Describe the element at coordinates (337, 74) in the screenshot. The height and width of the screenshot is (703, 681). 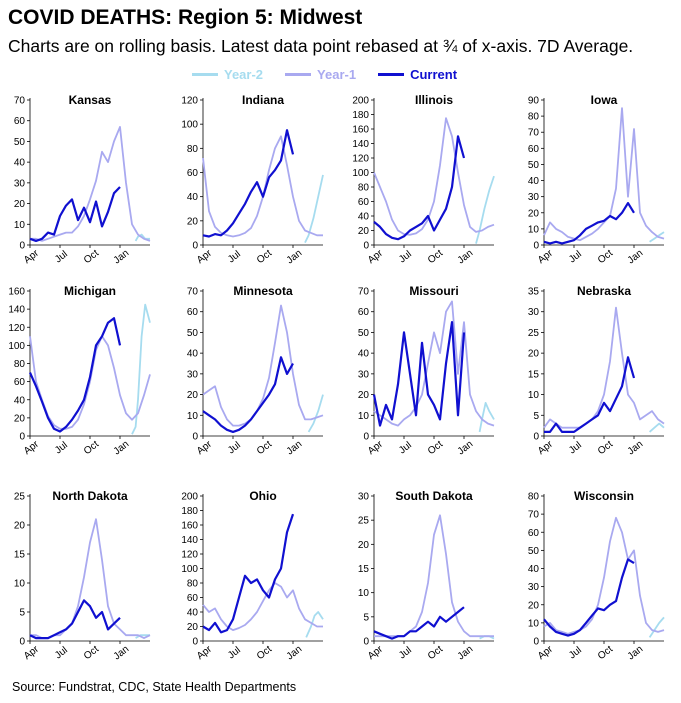
I see `legend-label-year1: Year-1` at that location.